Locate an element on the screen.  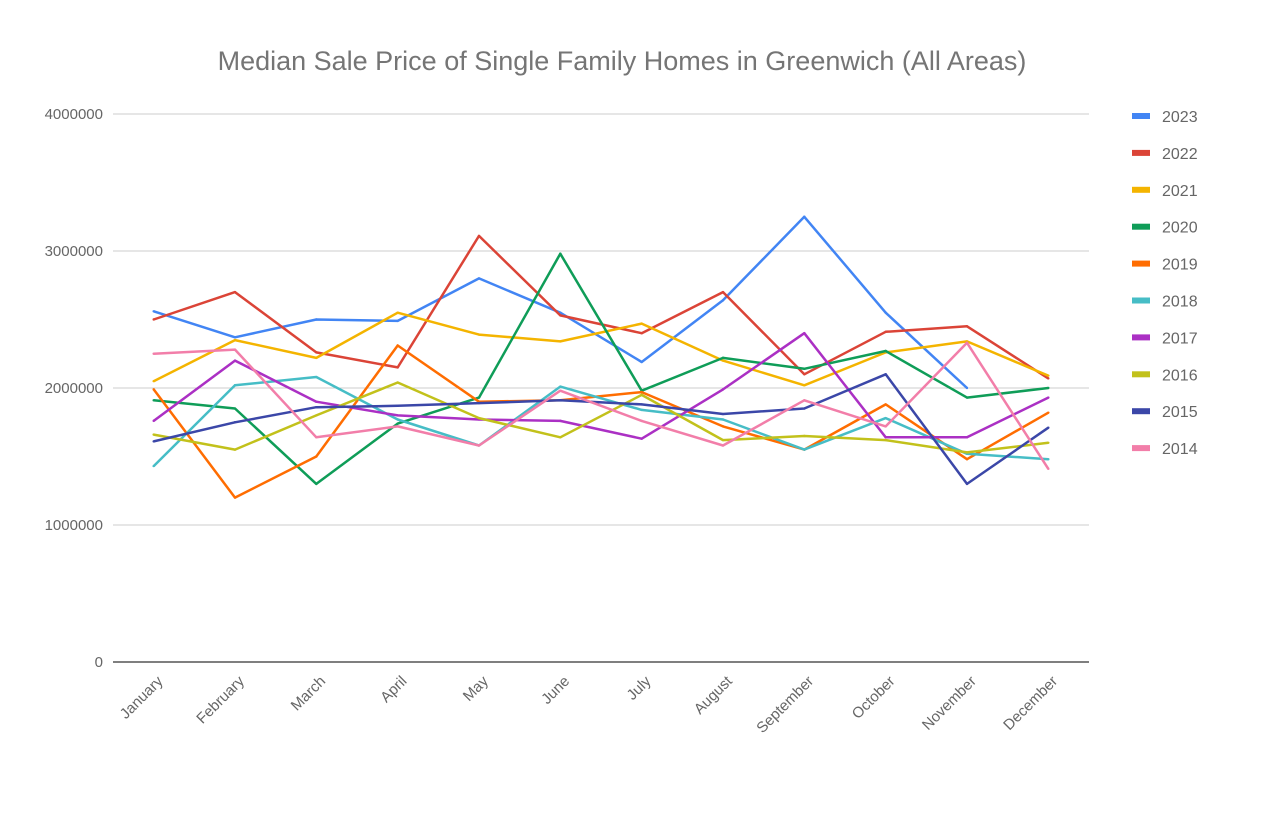
x-tick-label: May is located at coordinates (476, 688).